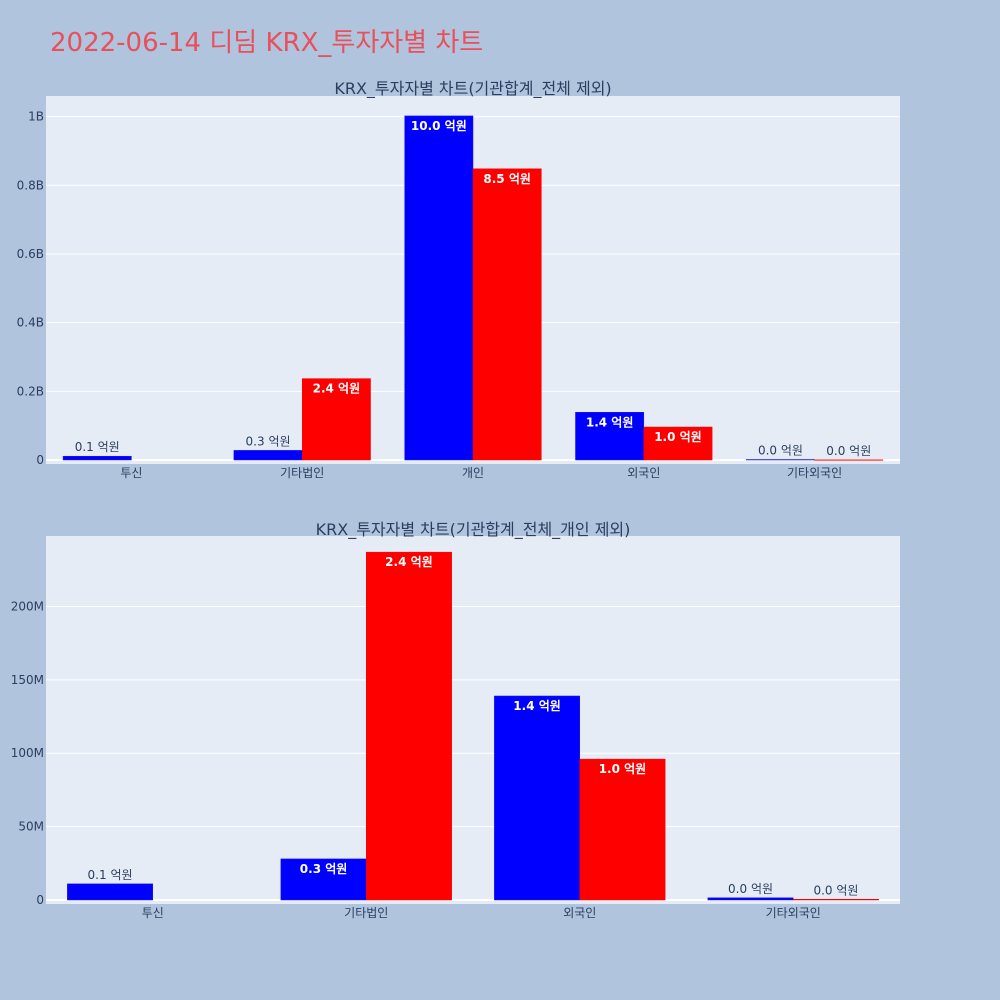  Describe the element at coordinates (30, 391) in the screenshot. I see `y-tick-label: 0.2B` at that location.